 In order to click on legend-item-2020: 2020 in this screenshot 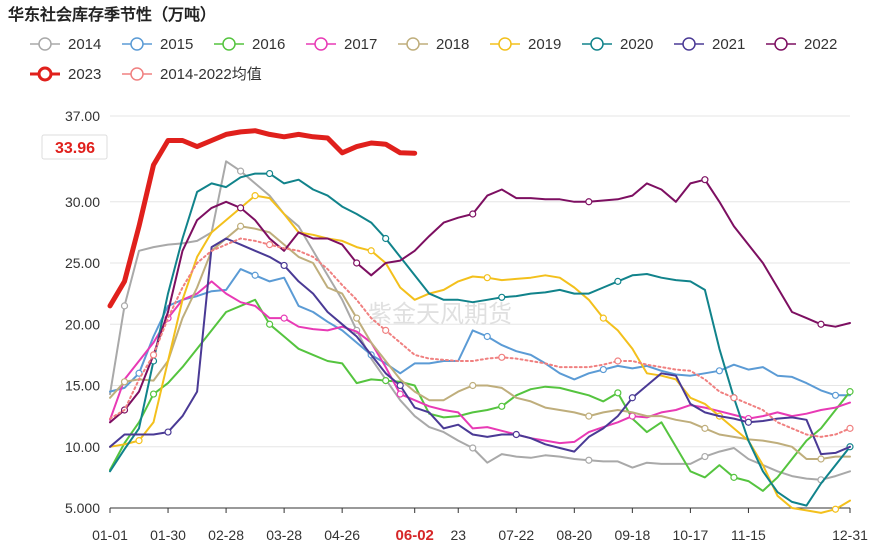, I will do `click(617, 44)`.